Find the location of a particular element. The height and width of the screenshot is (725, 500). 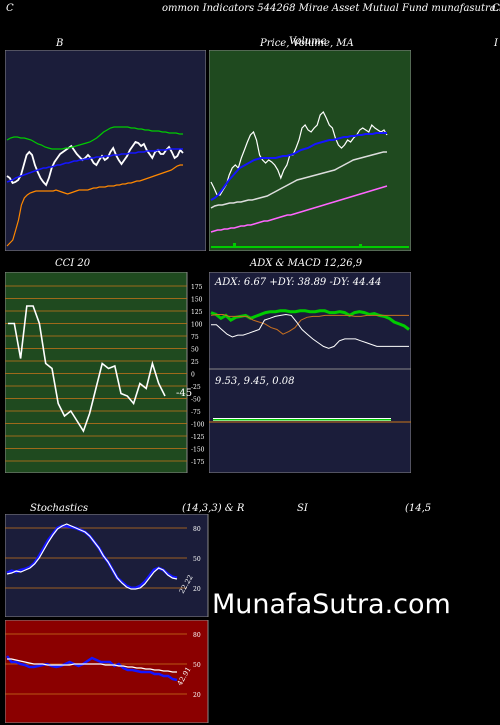

cci-tick-label: -50 is located at coordinates (196, 400).